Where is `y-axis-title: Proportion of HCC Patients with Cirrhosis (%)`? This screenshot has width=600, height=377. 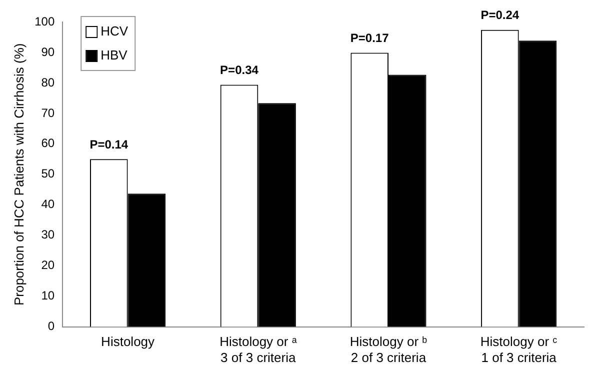 y-axis-title: Proportion of HCC Patients with Cirrhosis (%) is located at coordinates (18, 174).